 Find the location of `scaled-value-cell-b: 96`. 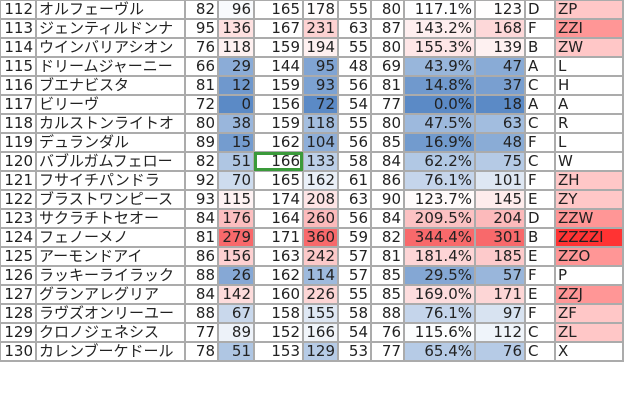

scaled-value-cell-b: 96 is located at coordinates (236, 10).